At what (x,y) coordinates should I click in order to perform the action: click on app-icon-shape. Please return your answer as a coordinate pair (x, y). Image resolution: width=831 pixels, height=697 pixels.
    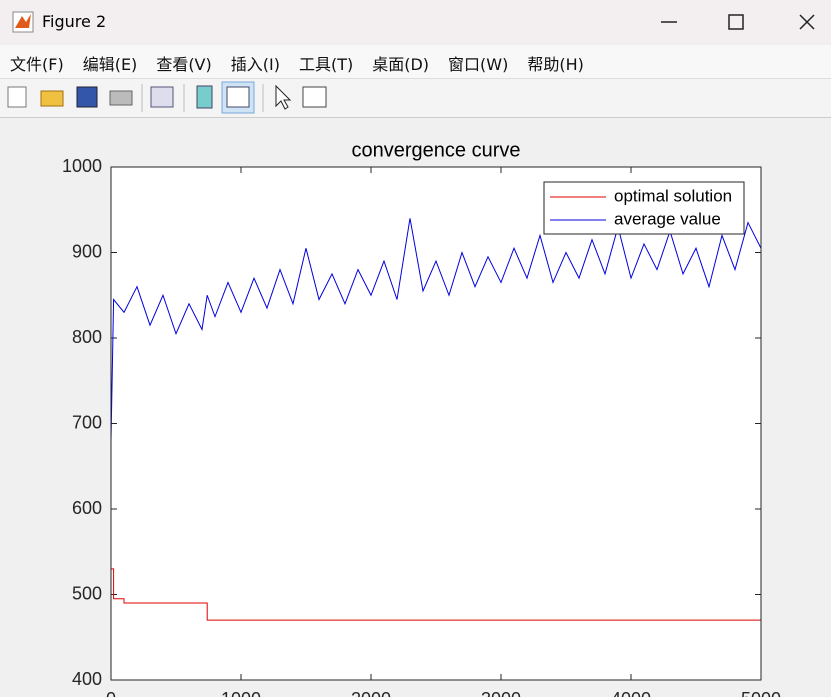
    Looking at the image, I should click on (23, 21).